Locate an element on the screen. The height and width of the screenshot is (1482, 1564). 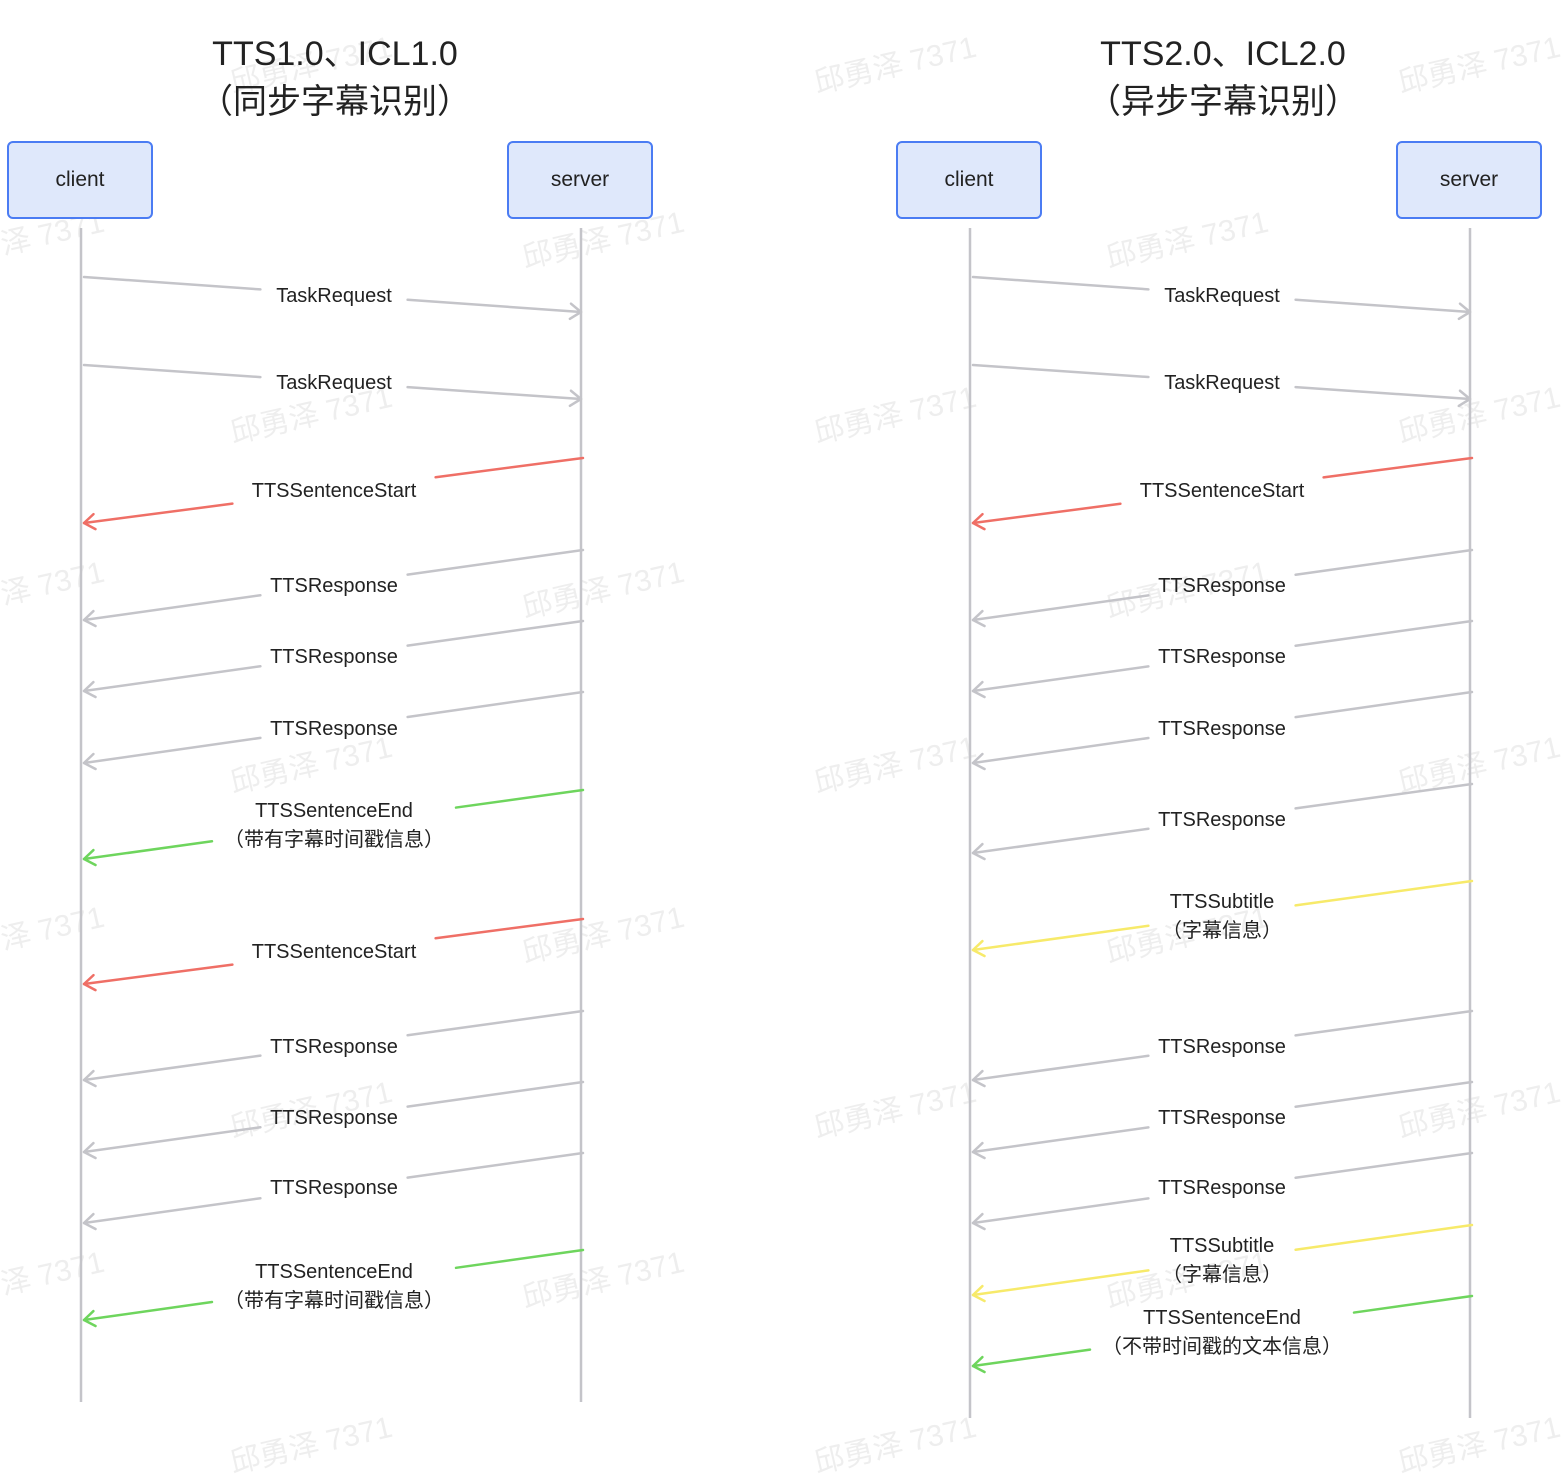
left-message-label-8: TTSSentenceStart is located at coordinates (334, 952).